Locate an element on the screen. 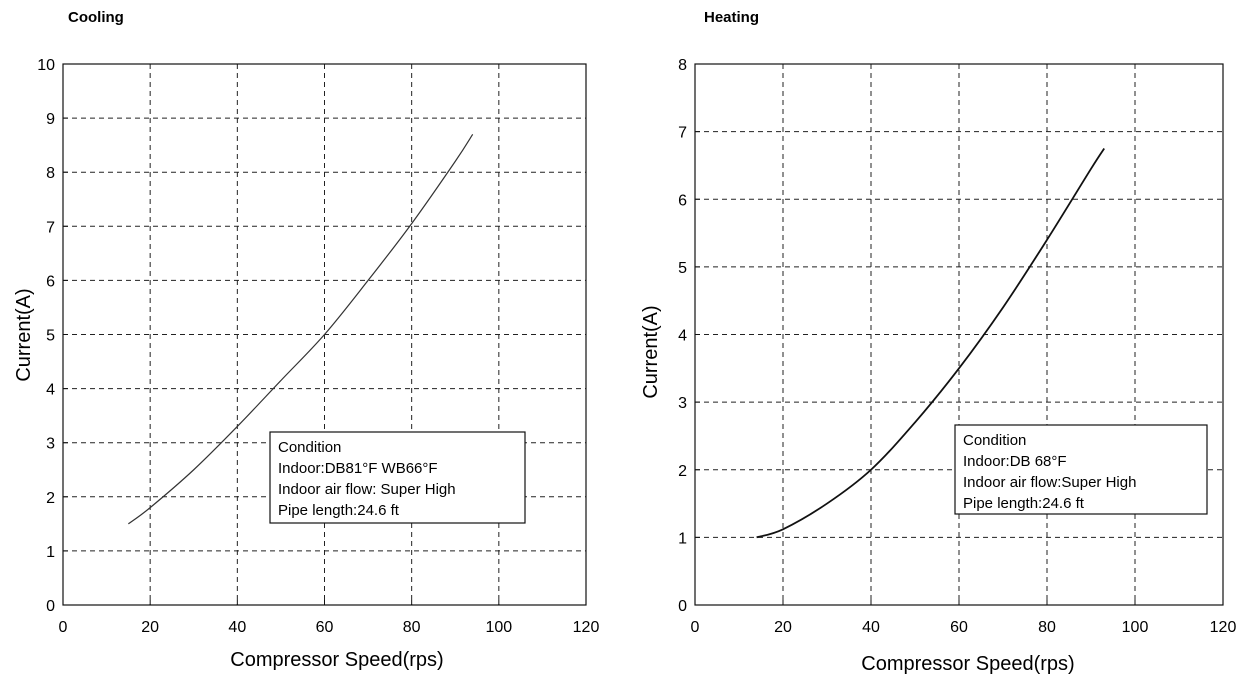 The width and height of the screenshot is (1255, 679). y-tick-label: 9 is located at coordinates (50, 119).